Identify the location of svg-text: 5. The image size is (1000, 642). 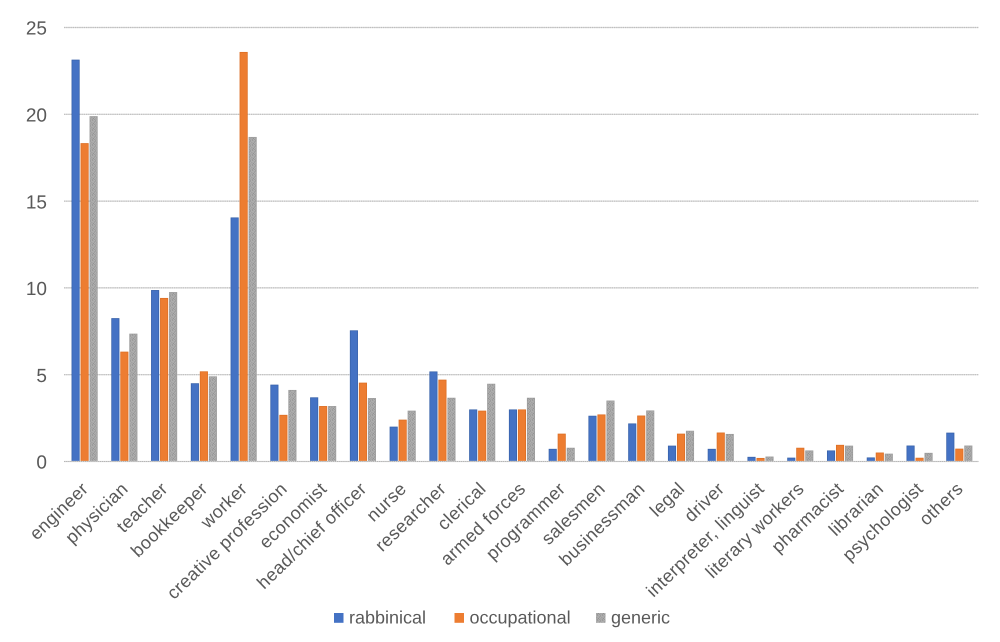
(41, 376).